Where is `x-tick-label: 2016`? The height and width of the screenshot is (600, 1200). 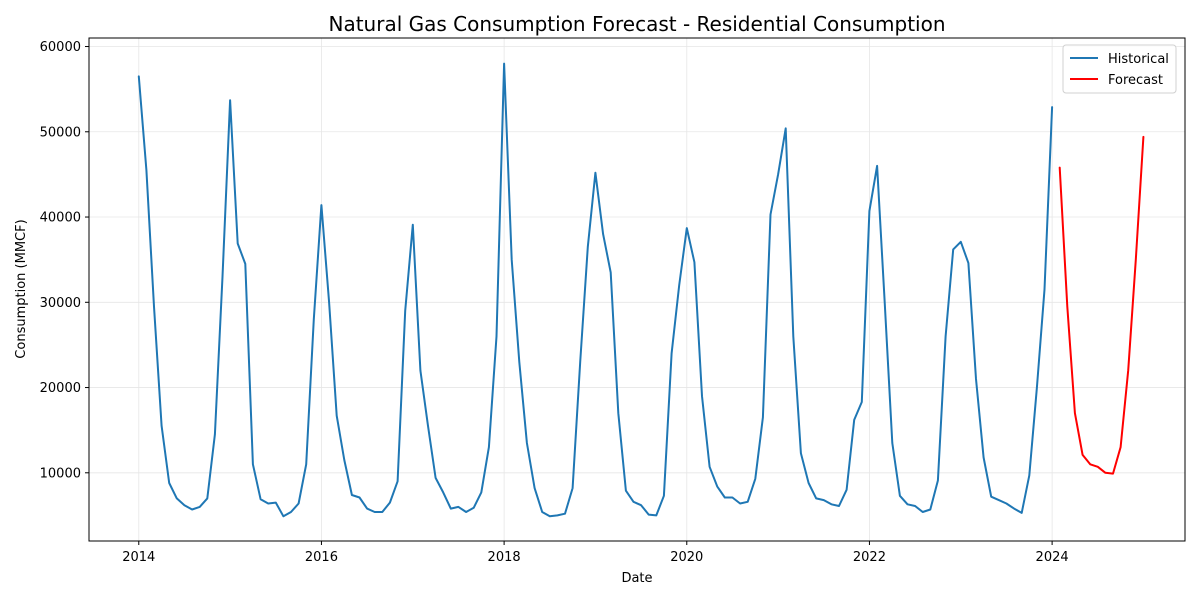 x-tick-label: 2016 is located at coordinates (321, 557).